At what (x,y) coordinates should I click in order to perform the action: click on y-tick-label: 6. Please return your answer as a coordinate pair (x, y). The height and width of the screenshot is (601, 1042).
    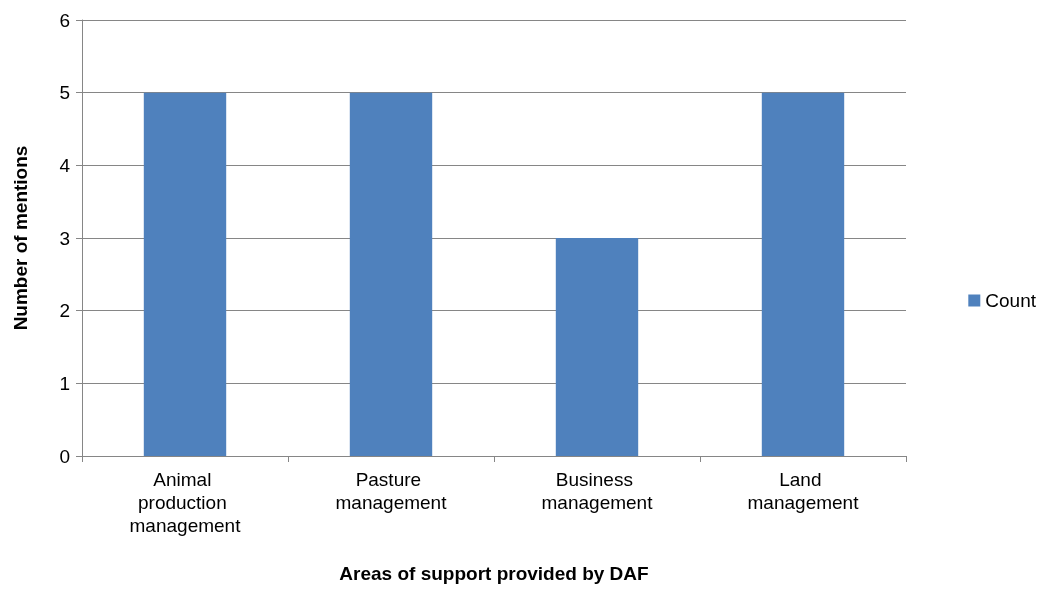
    Looking at the image, I should click on (64, 20).